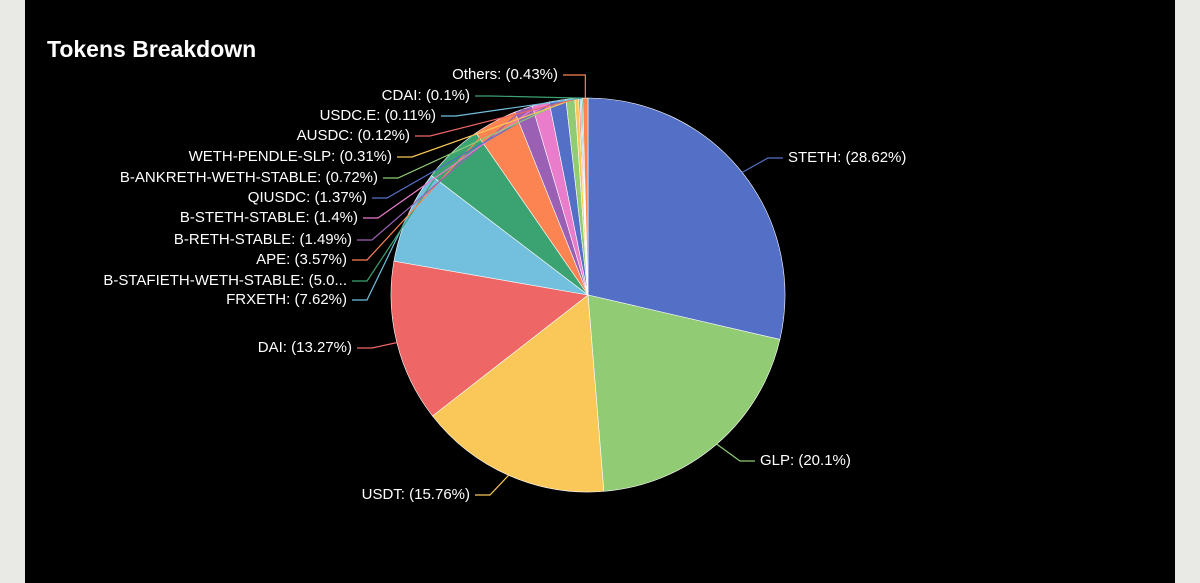 The image size is (1200, 583). What do you see at coordinates (847, 157) in the screenshot?
I see `slice-label: STETH: (28.62%)` at bounding box center [847, 157].